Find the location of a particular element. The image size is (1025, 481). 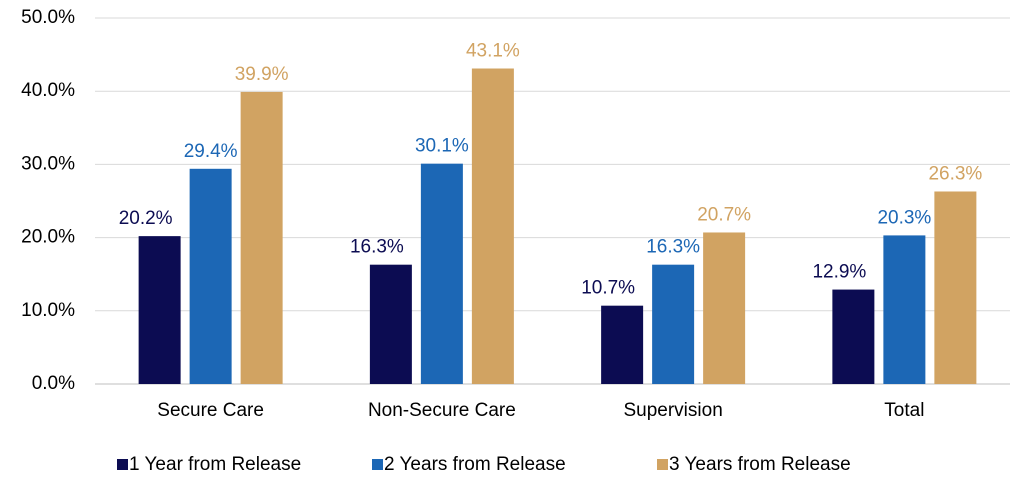

y-tick-label: 0.0% is located at coordinates (53, 383).